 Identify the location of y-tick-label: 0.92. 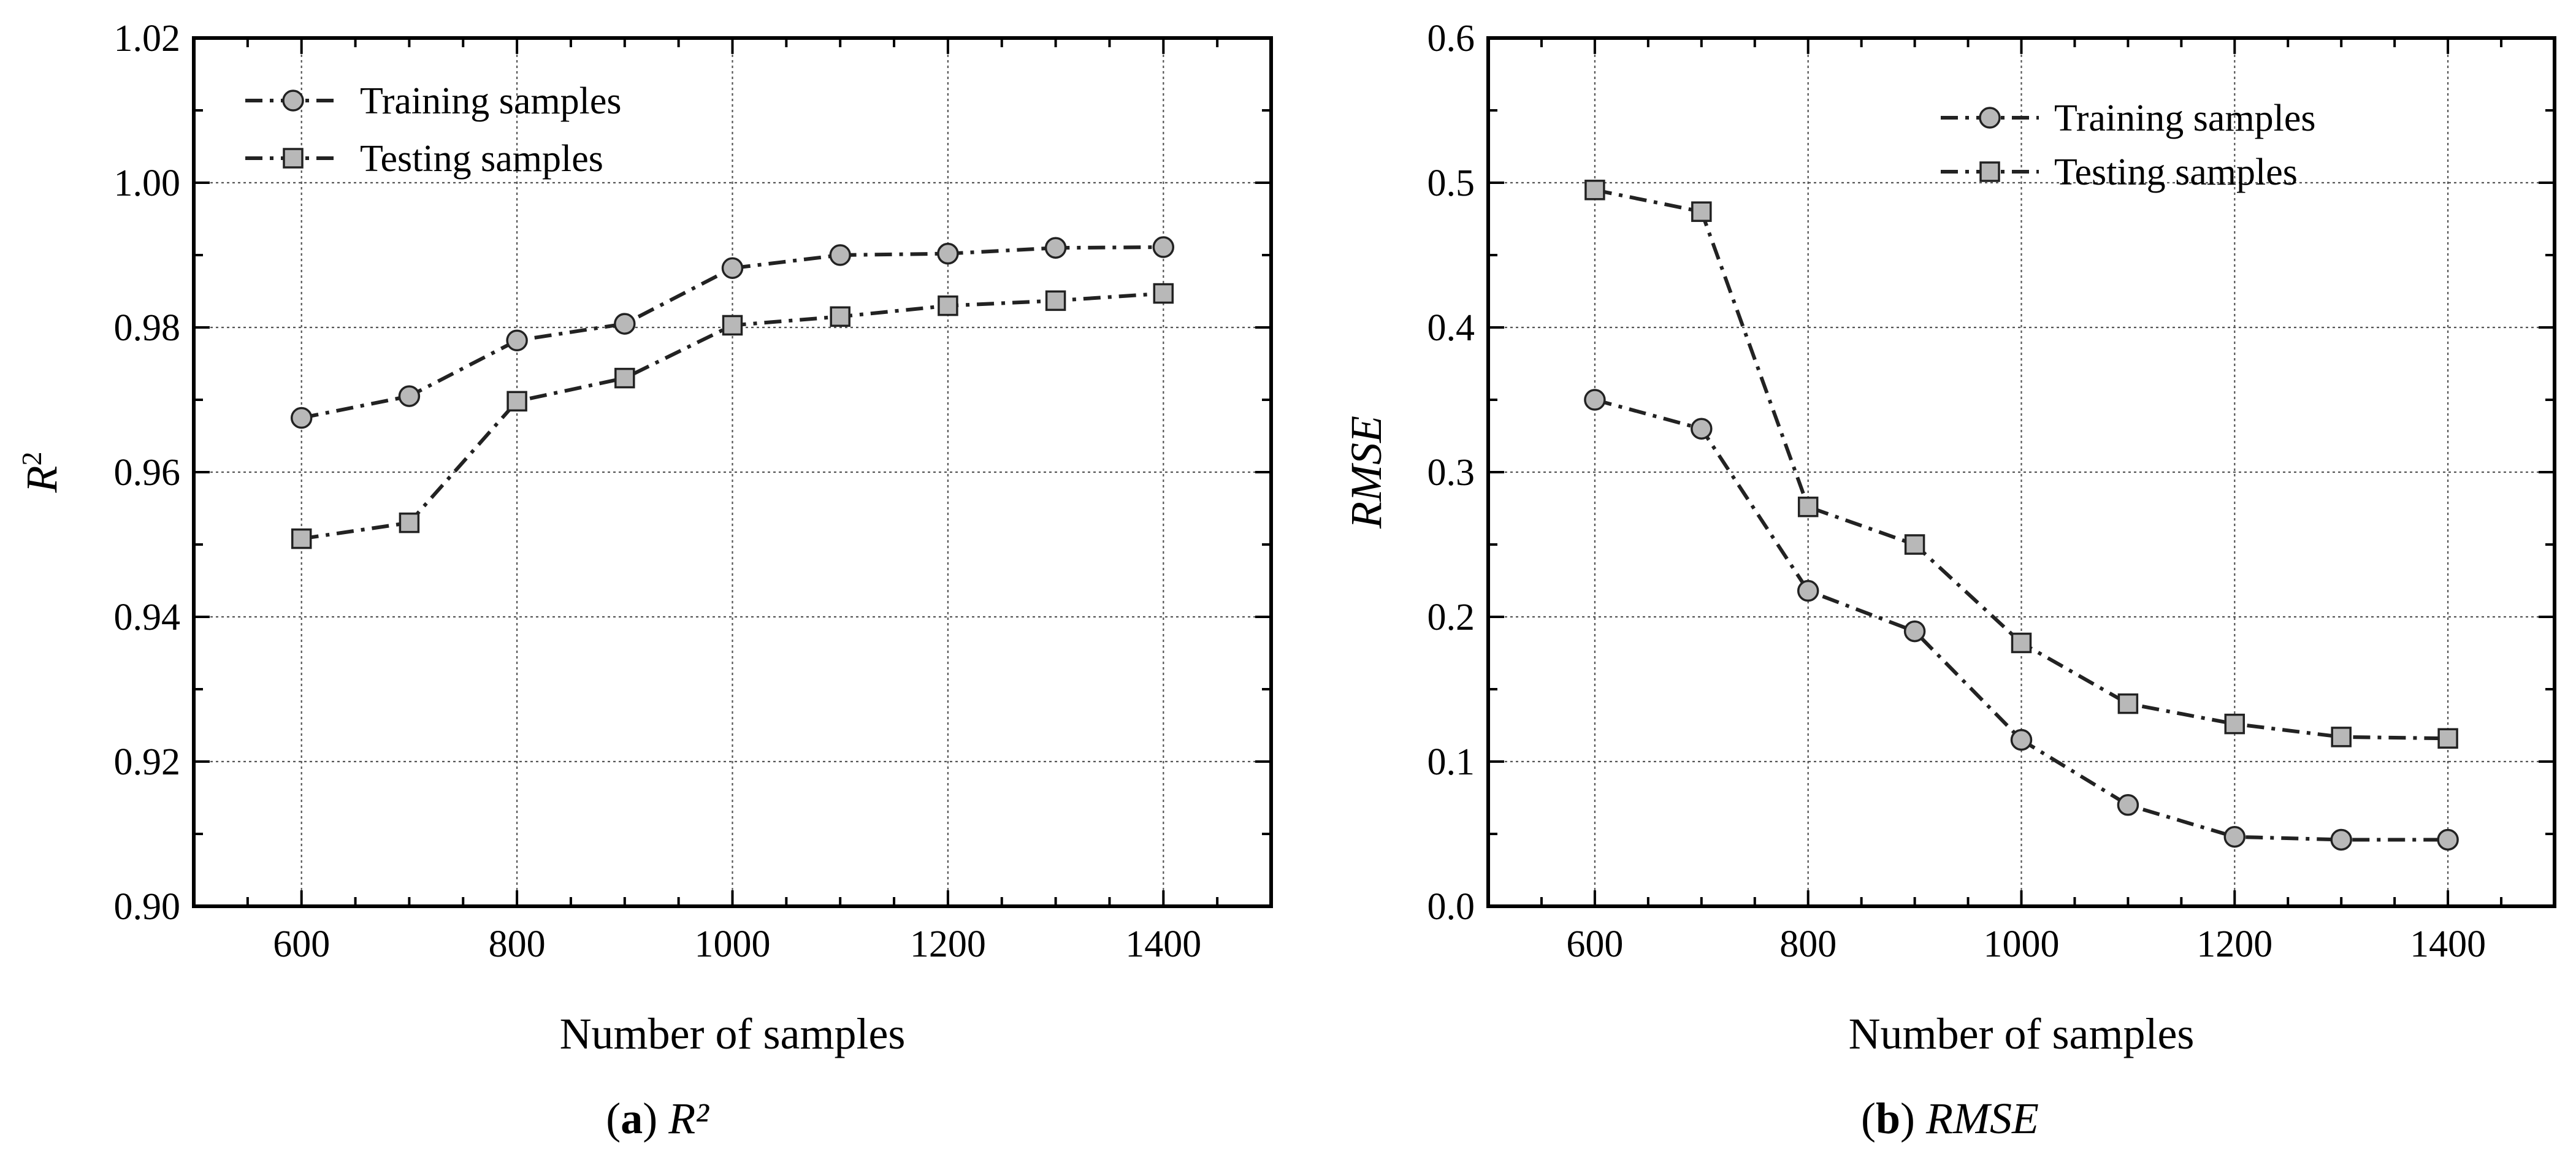
(147, 762).